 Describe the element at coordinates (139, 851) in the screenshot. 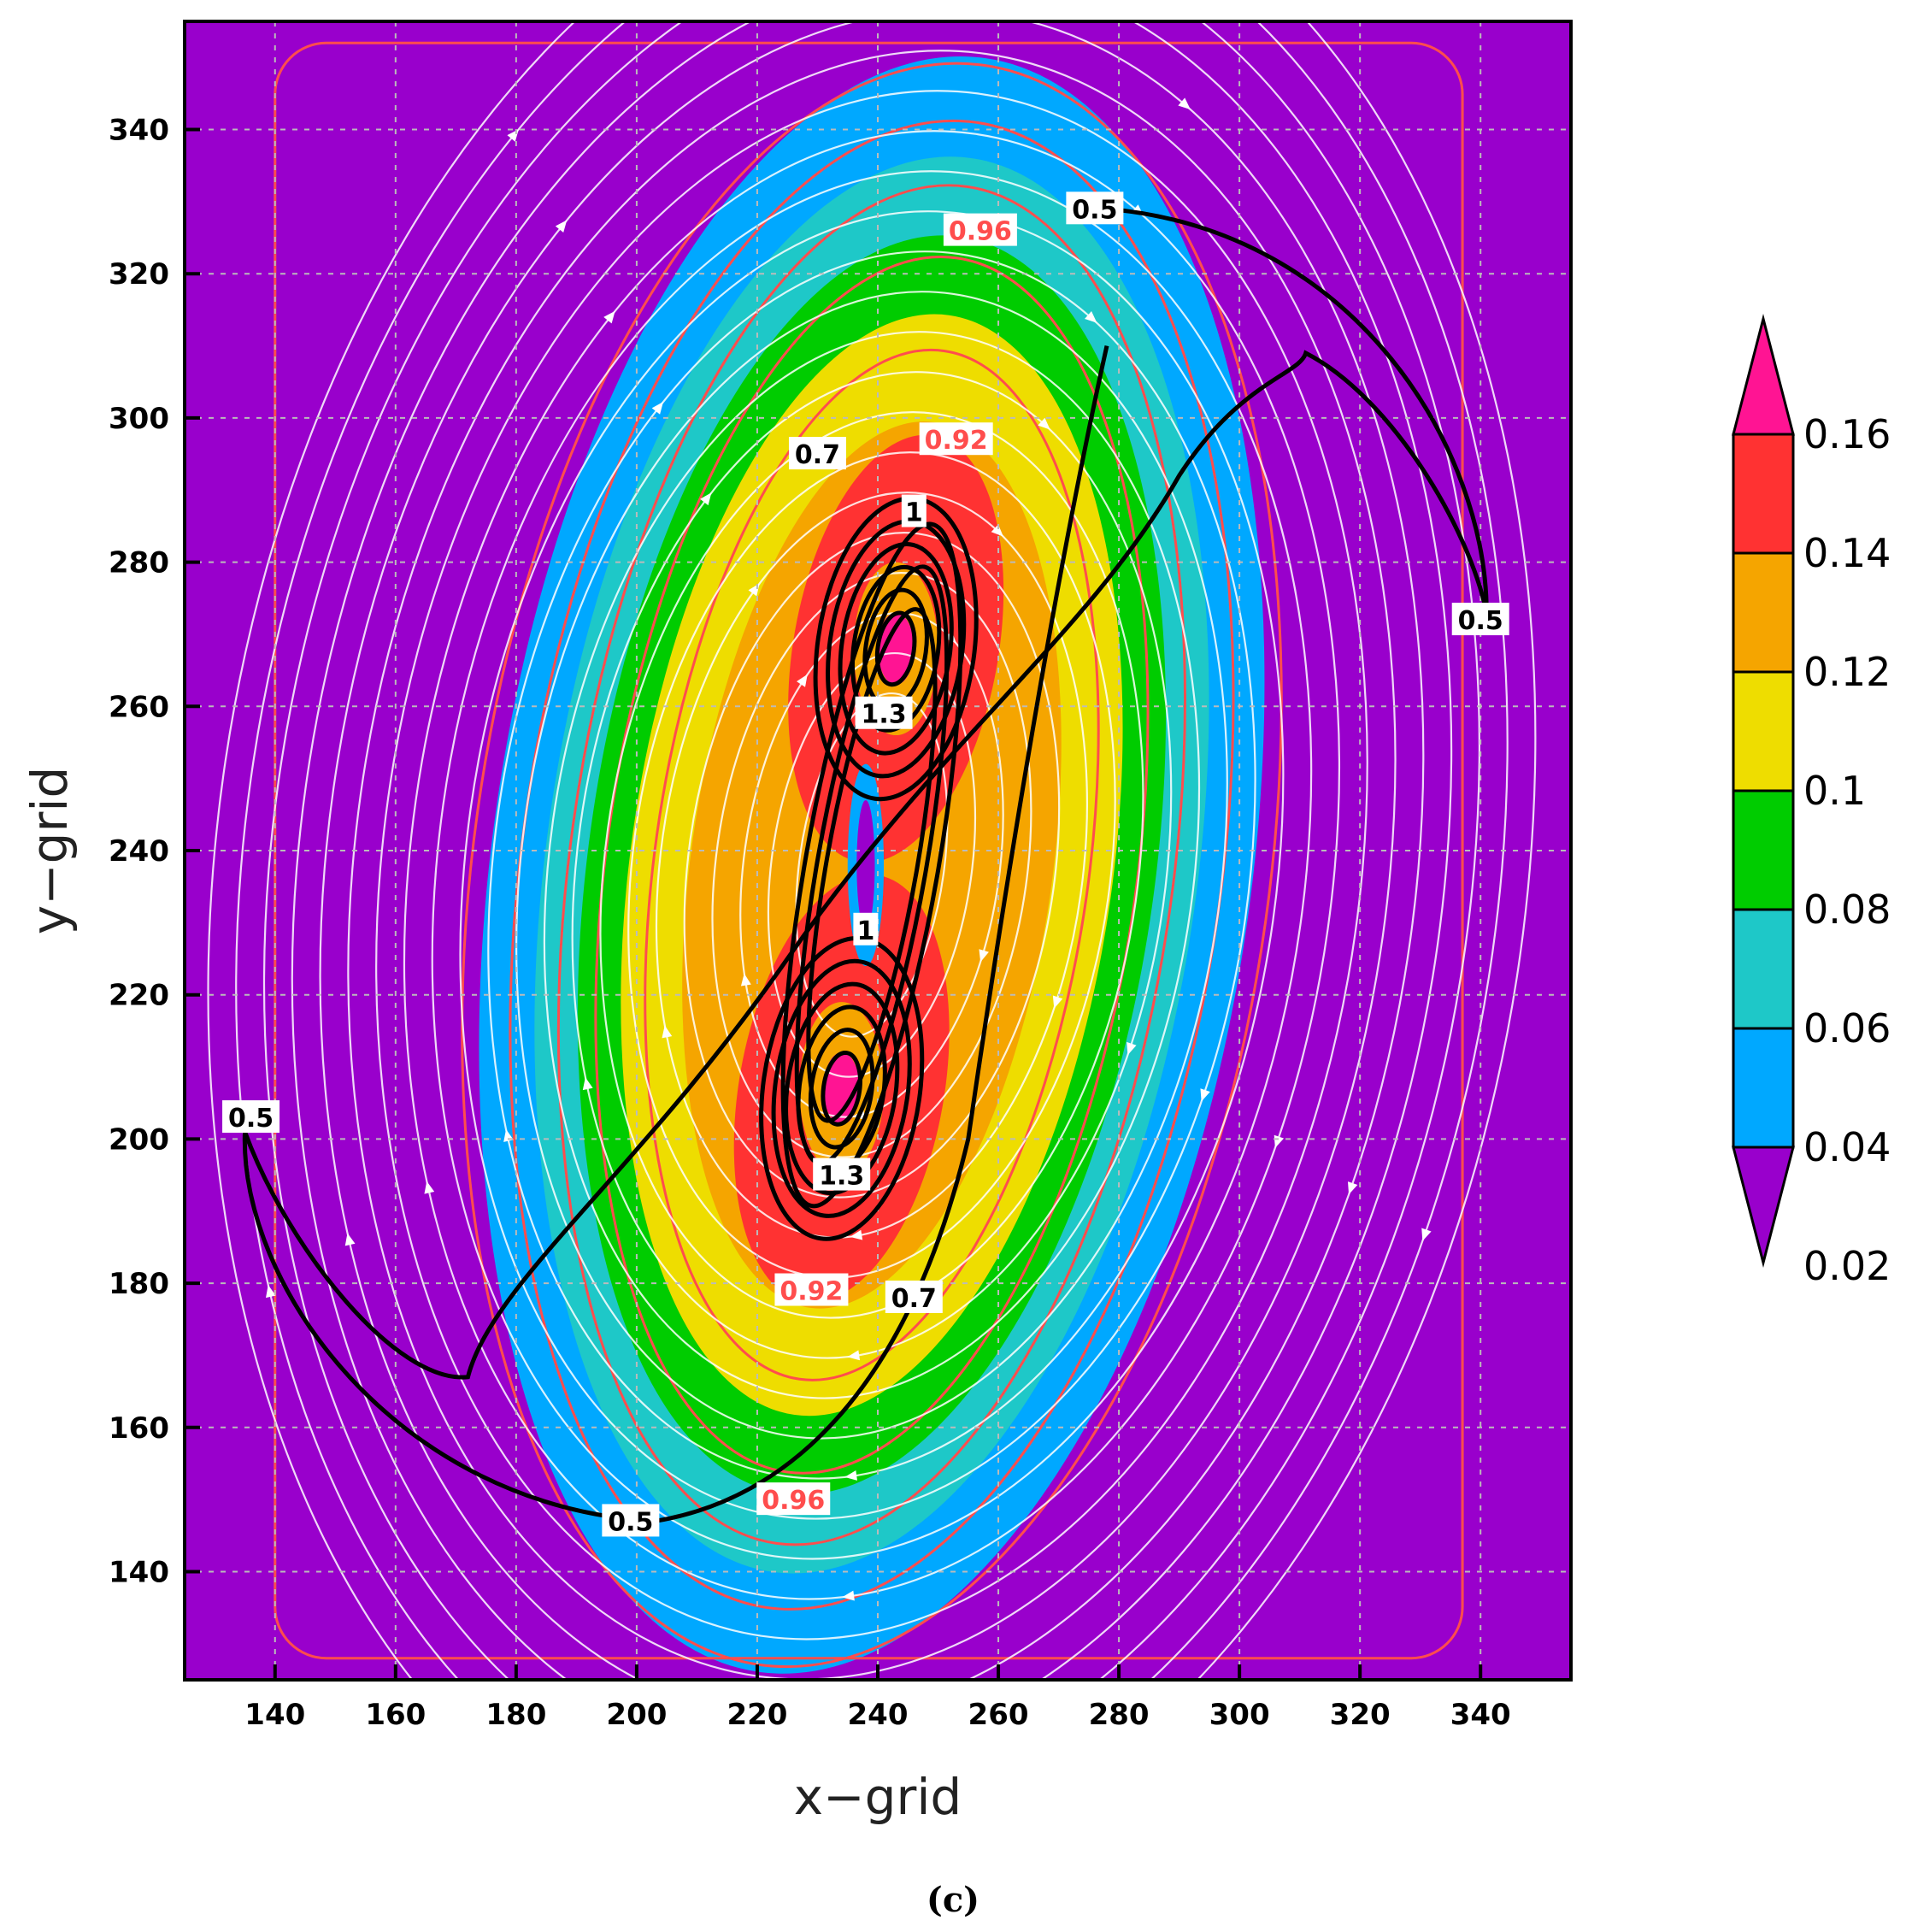

I see `y-tick-label: 240` at that location.